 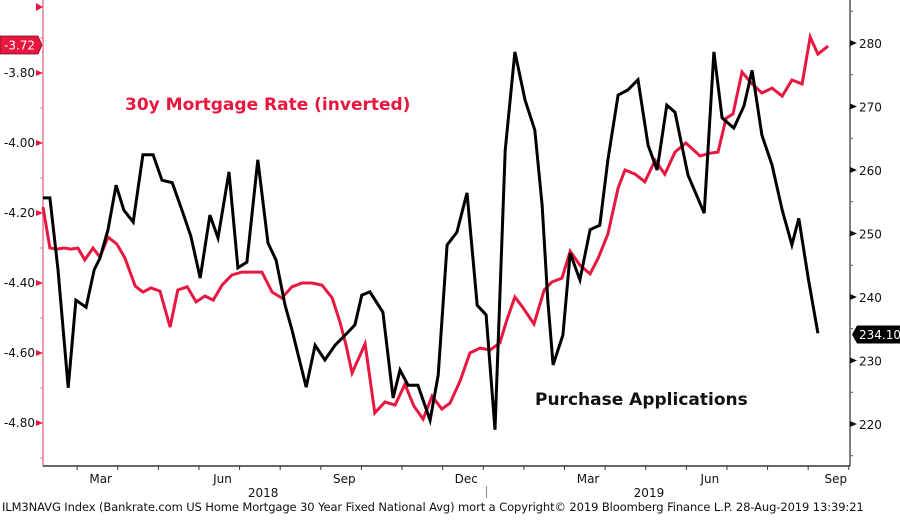 I want to click on left-last-value-text: -3.72, so click(x=19, y=46).